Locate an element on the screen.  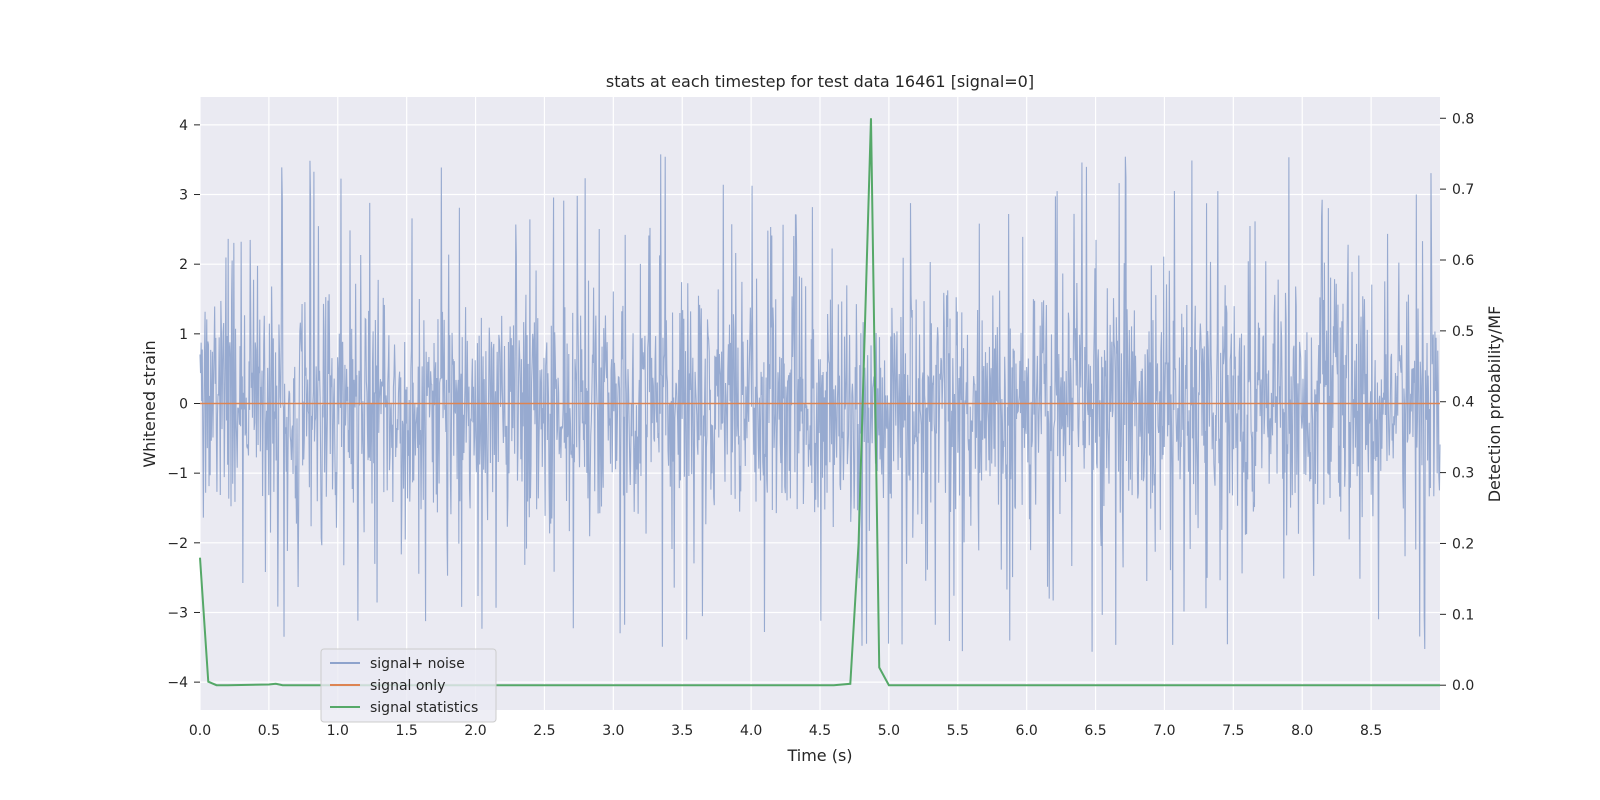
x-tick-label: 1.5 is located at coordinates (407, 731).